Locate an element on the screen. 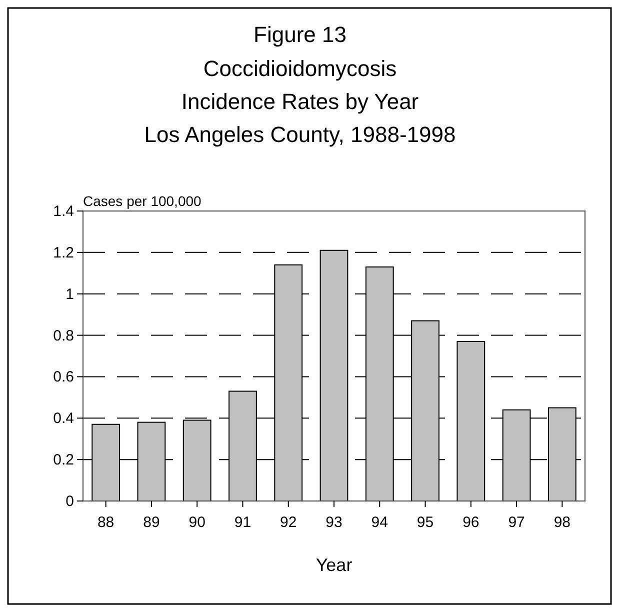 This screenshot has width=619, height=612. y-tick-label: 0.4 is located at coordinates (63, 419).